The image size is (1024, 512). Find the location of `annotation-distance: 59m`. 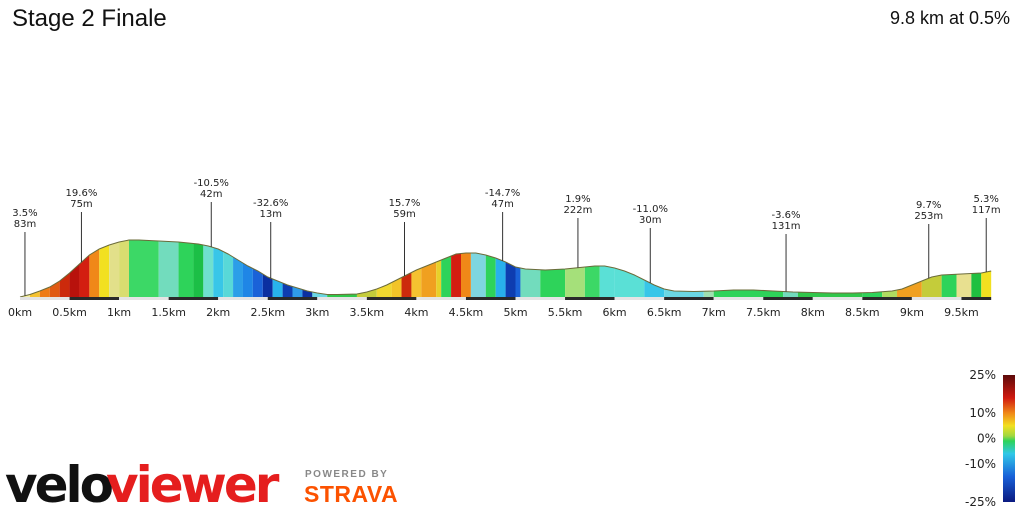

annotation-distance: 59m is located at coordinates (404, 214).